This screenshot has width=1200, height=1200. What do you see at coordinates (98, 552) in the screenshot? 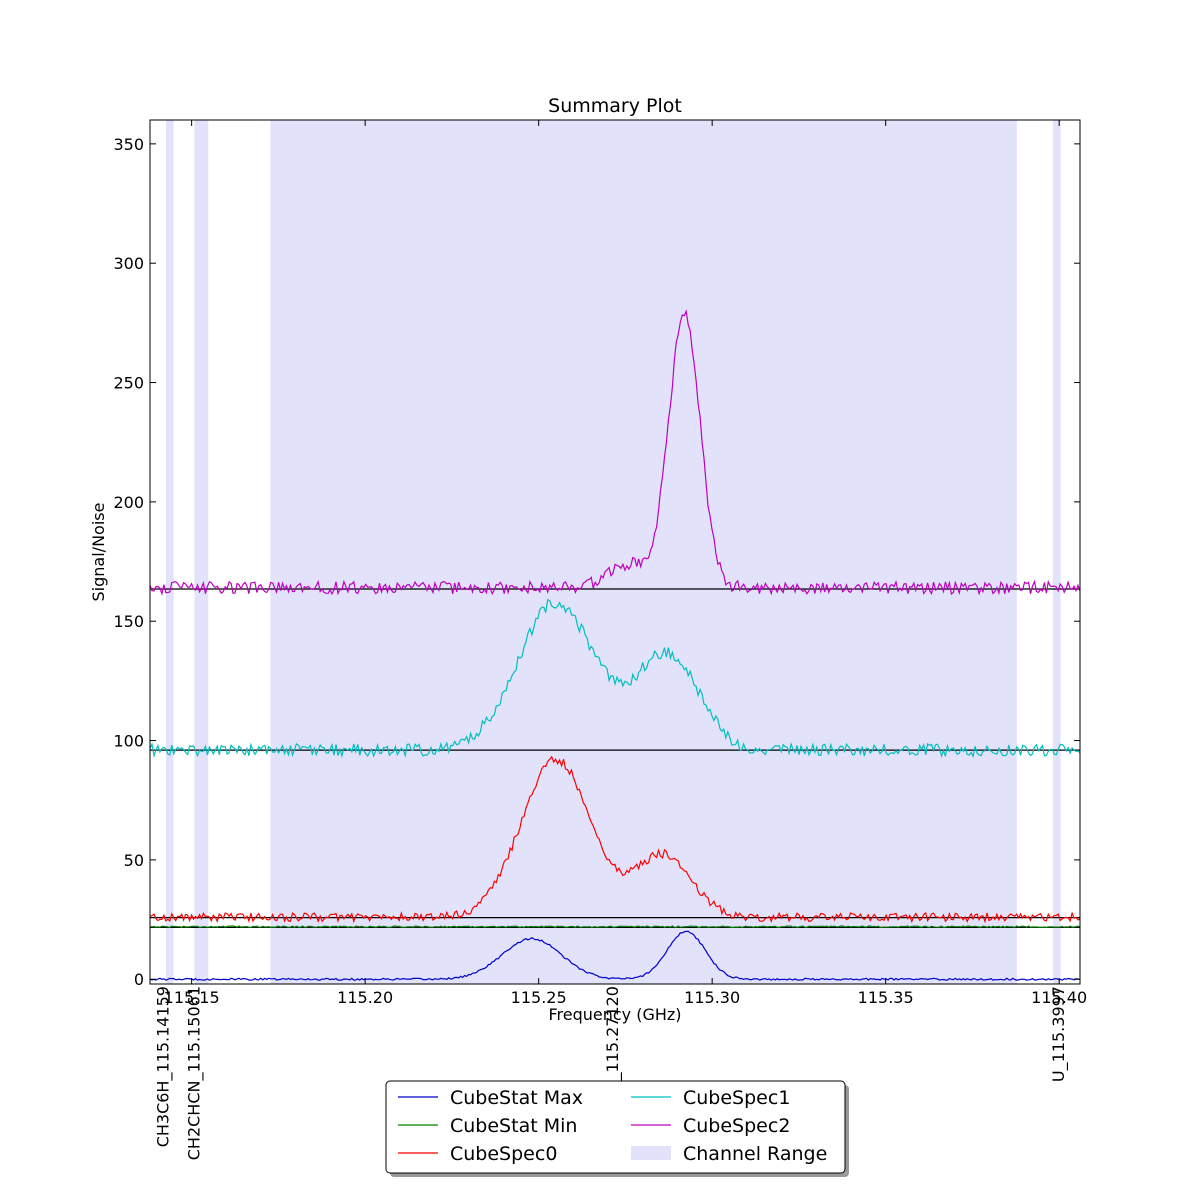
I see `y-axis-label: Signal/Noise` at bounding box center [98, 552].